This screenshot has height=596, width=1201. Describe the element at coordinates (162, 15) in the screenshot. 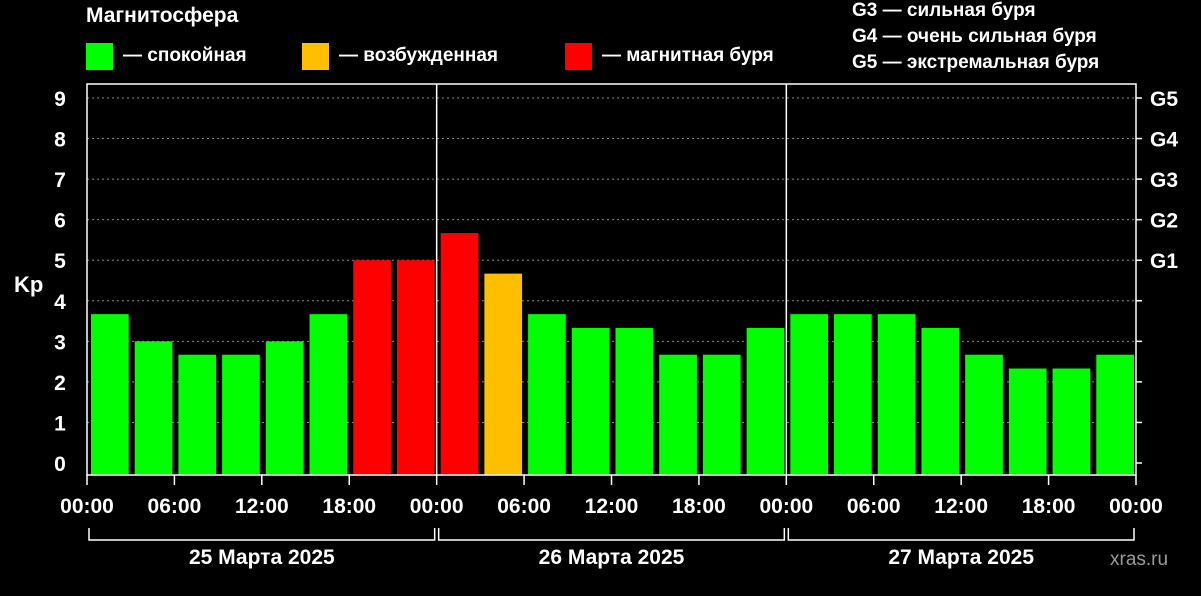

I see `chart-title: Магнитосфера` at that location.